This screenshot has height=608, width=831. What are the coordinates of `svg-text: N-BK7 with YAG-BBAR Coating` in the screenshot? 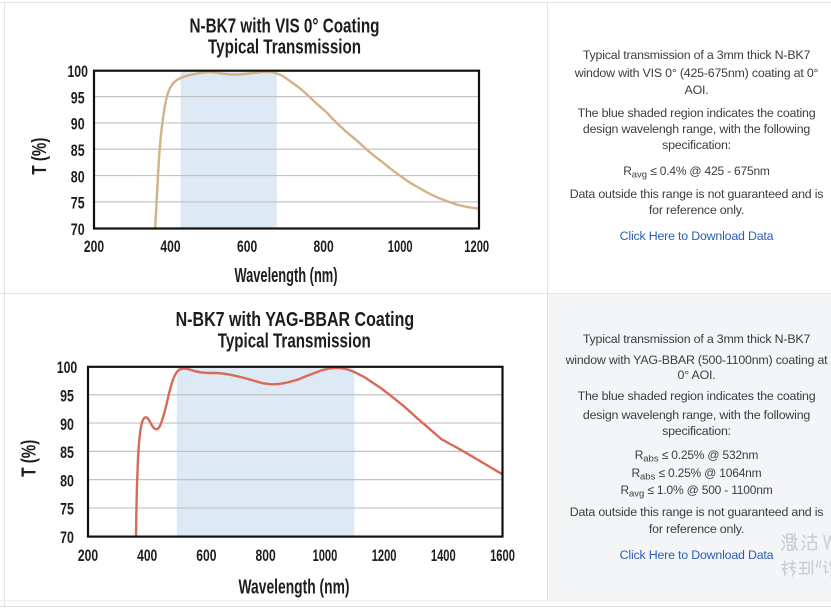 It's located at (295, 318).